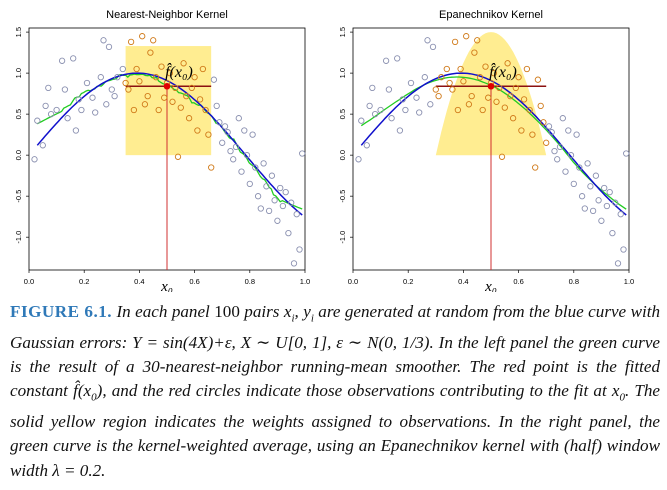 The height and width of the screenshot is (490, 667). Describe the element at coordinates (342, 73) in the screenshot. I see `y-tick-label: 1.0` at that location.